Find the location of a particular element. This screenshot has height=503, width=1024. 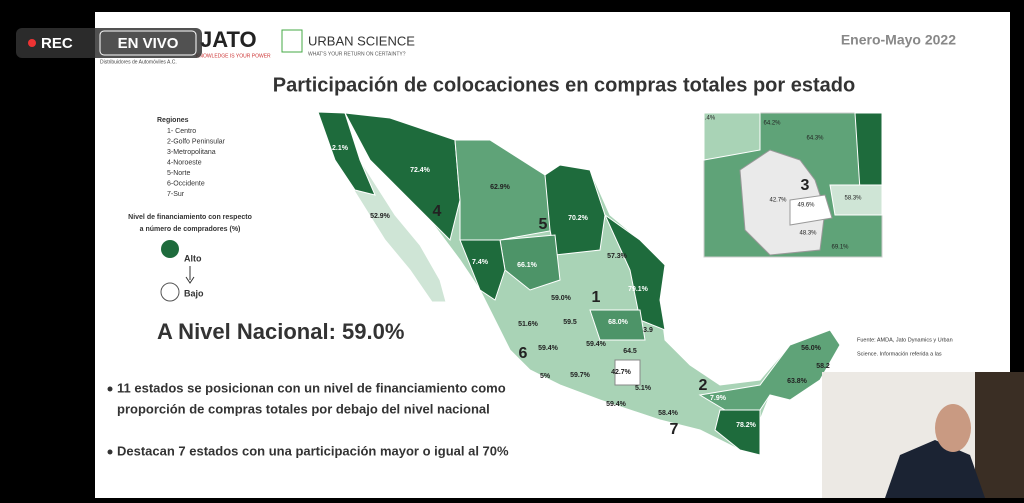

state-value: 51.6% is located at coordinates (528, 324).